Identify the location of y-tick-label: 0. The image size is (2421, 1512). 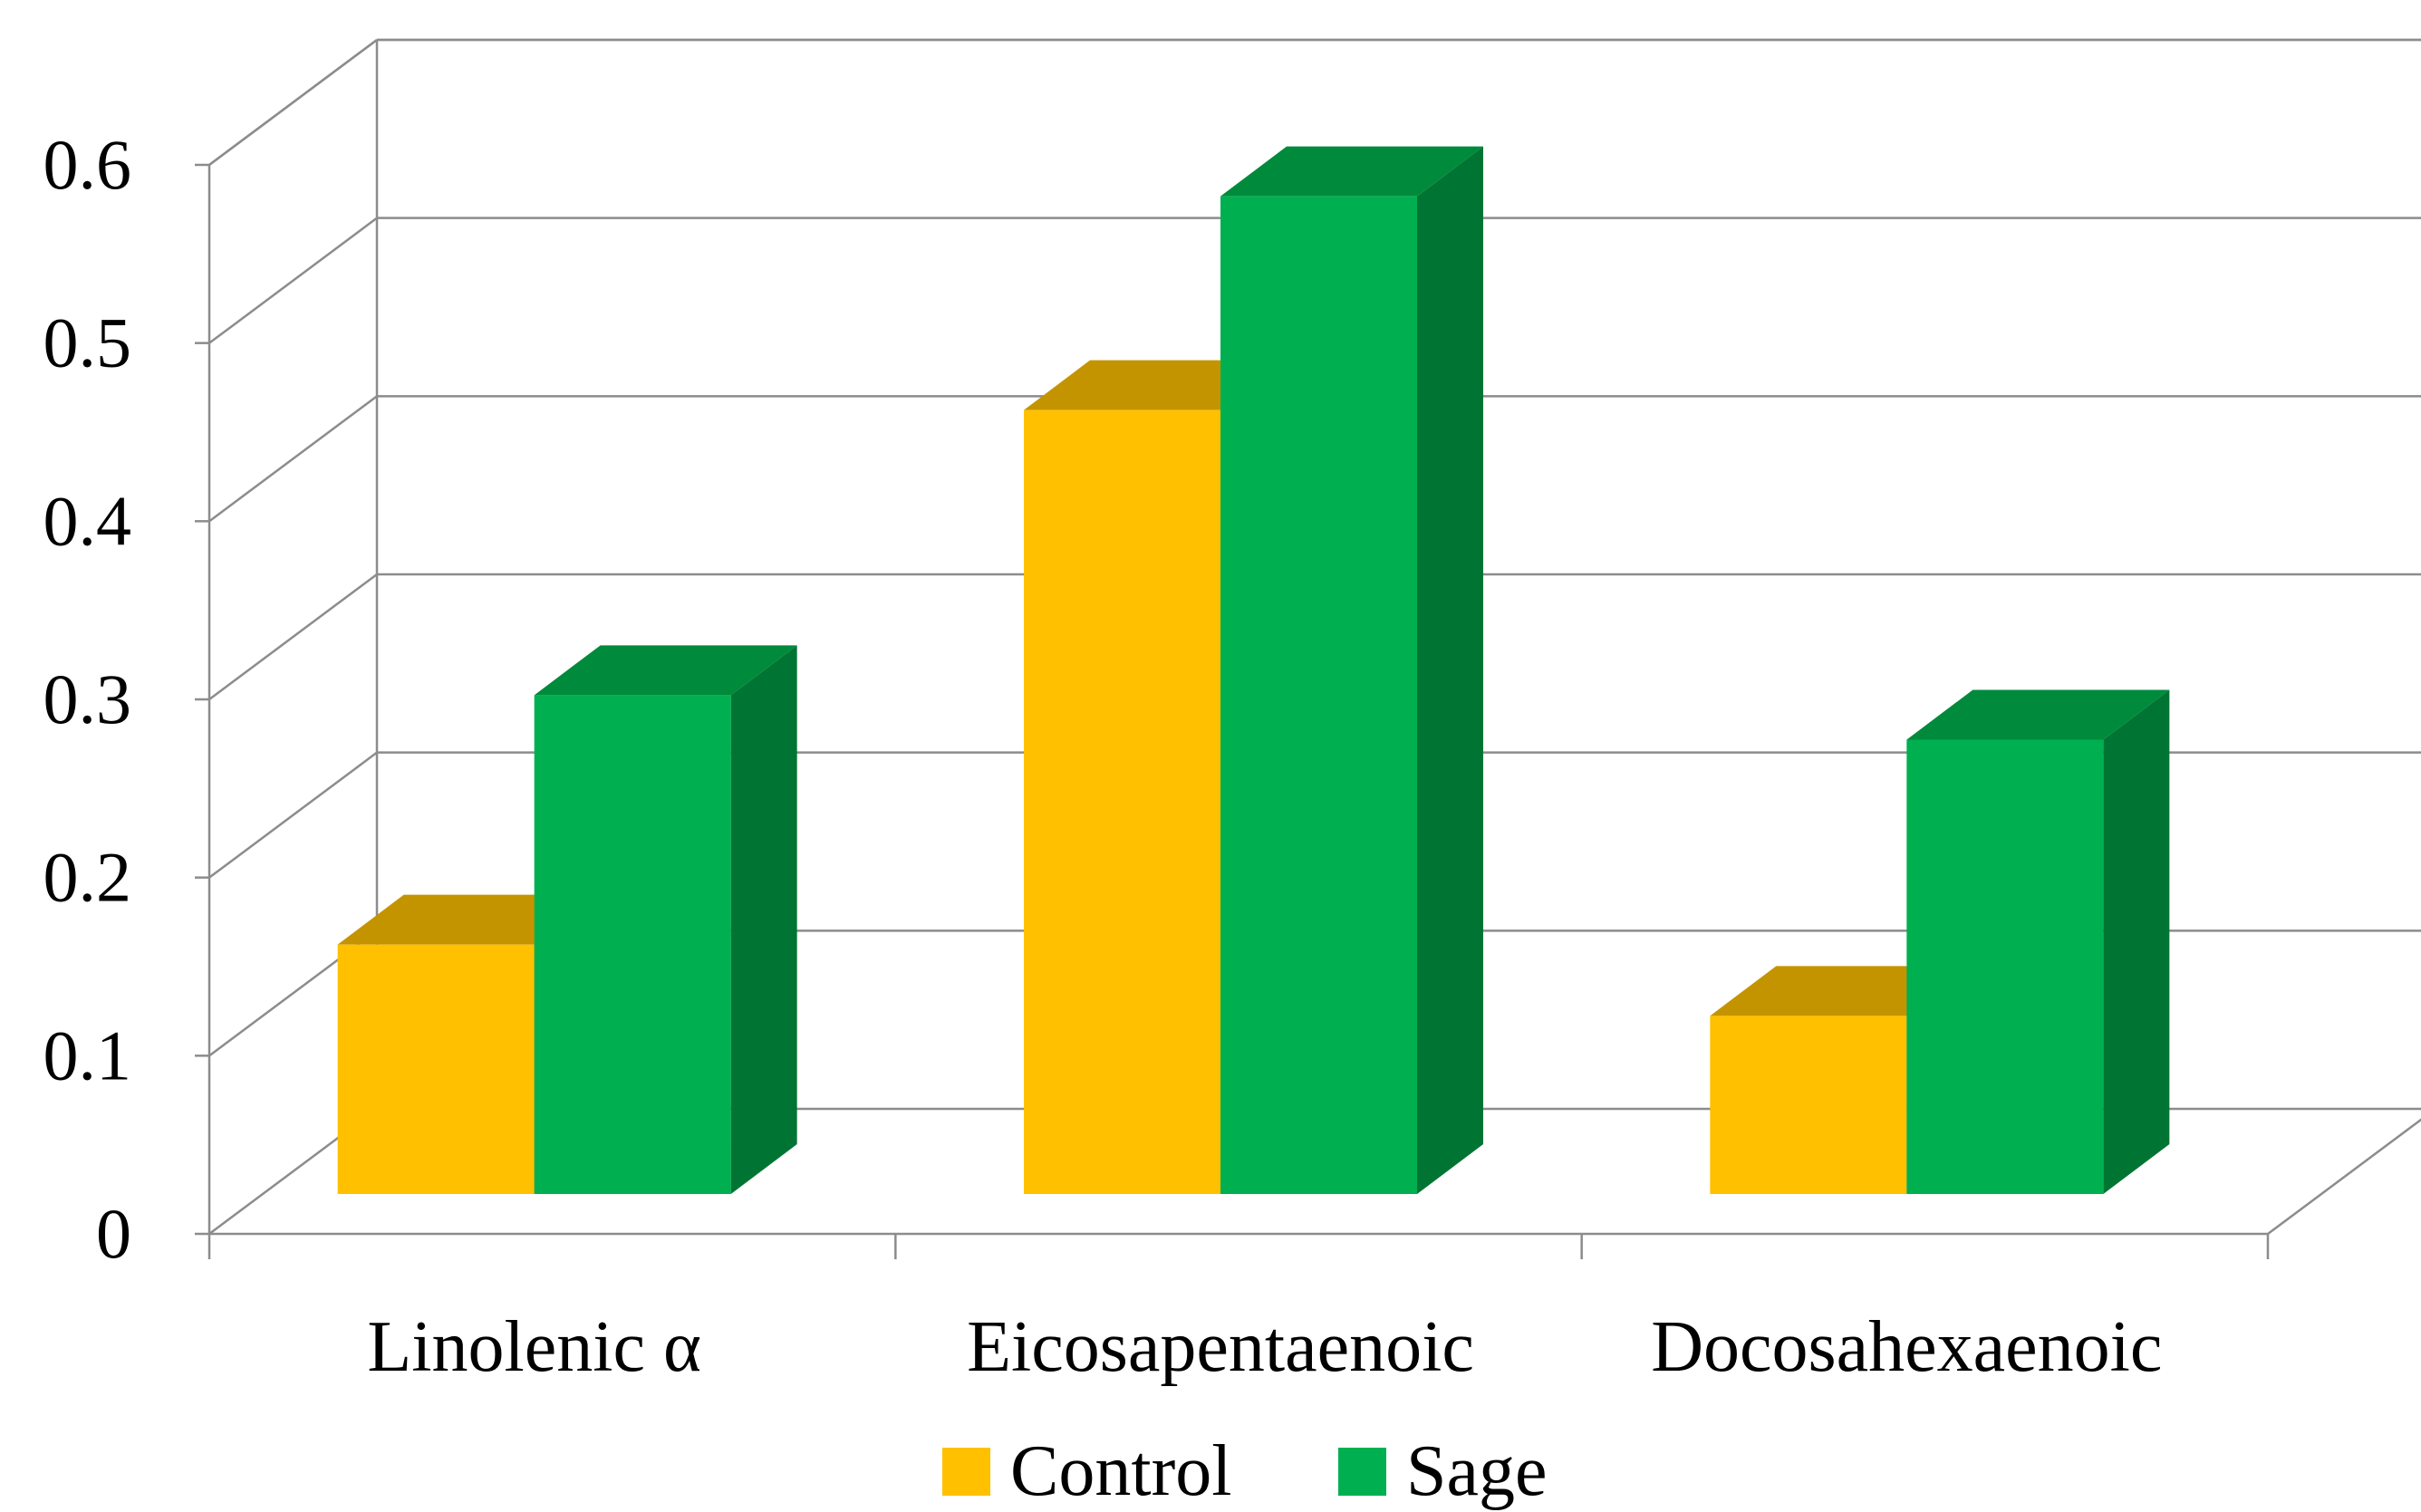
(114, 1233).